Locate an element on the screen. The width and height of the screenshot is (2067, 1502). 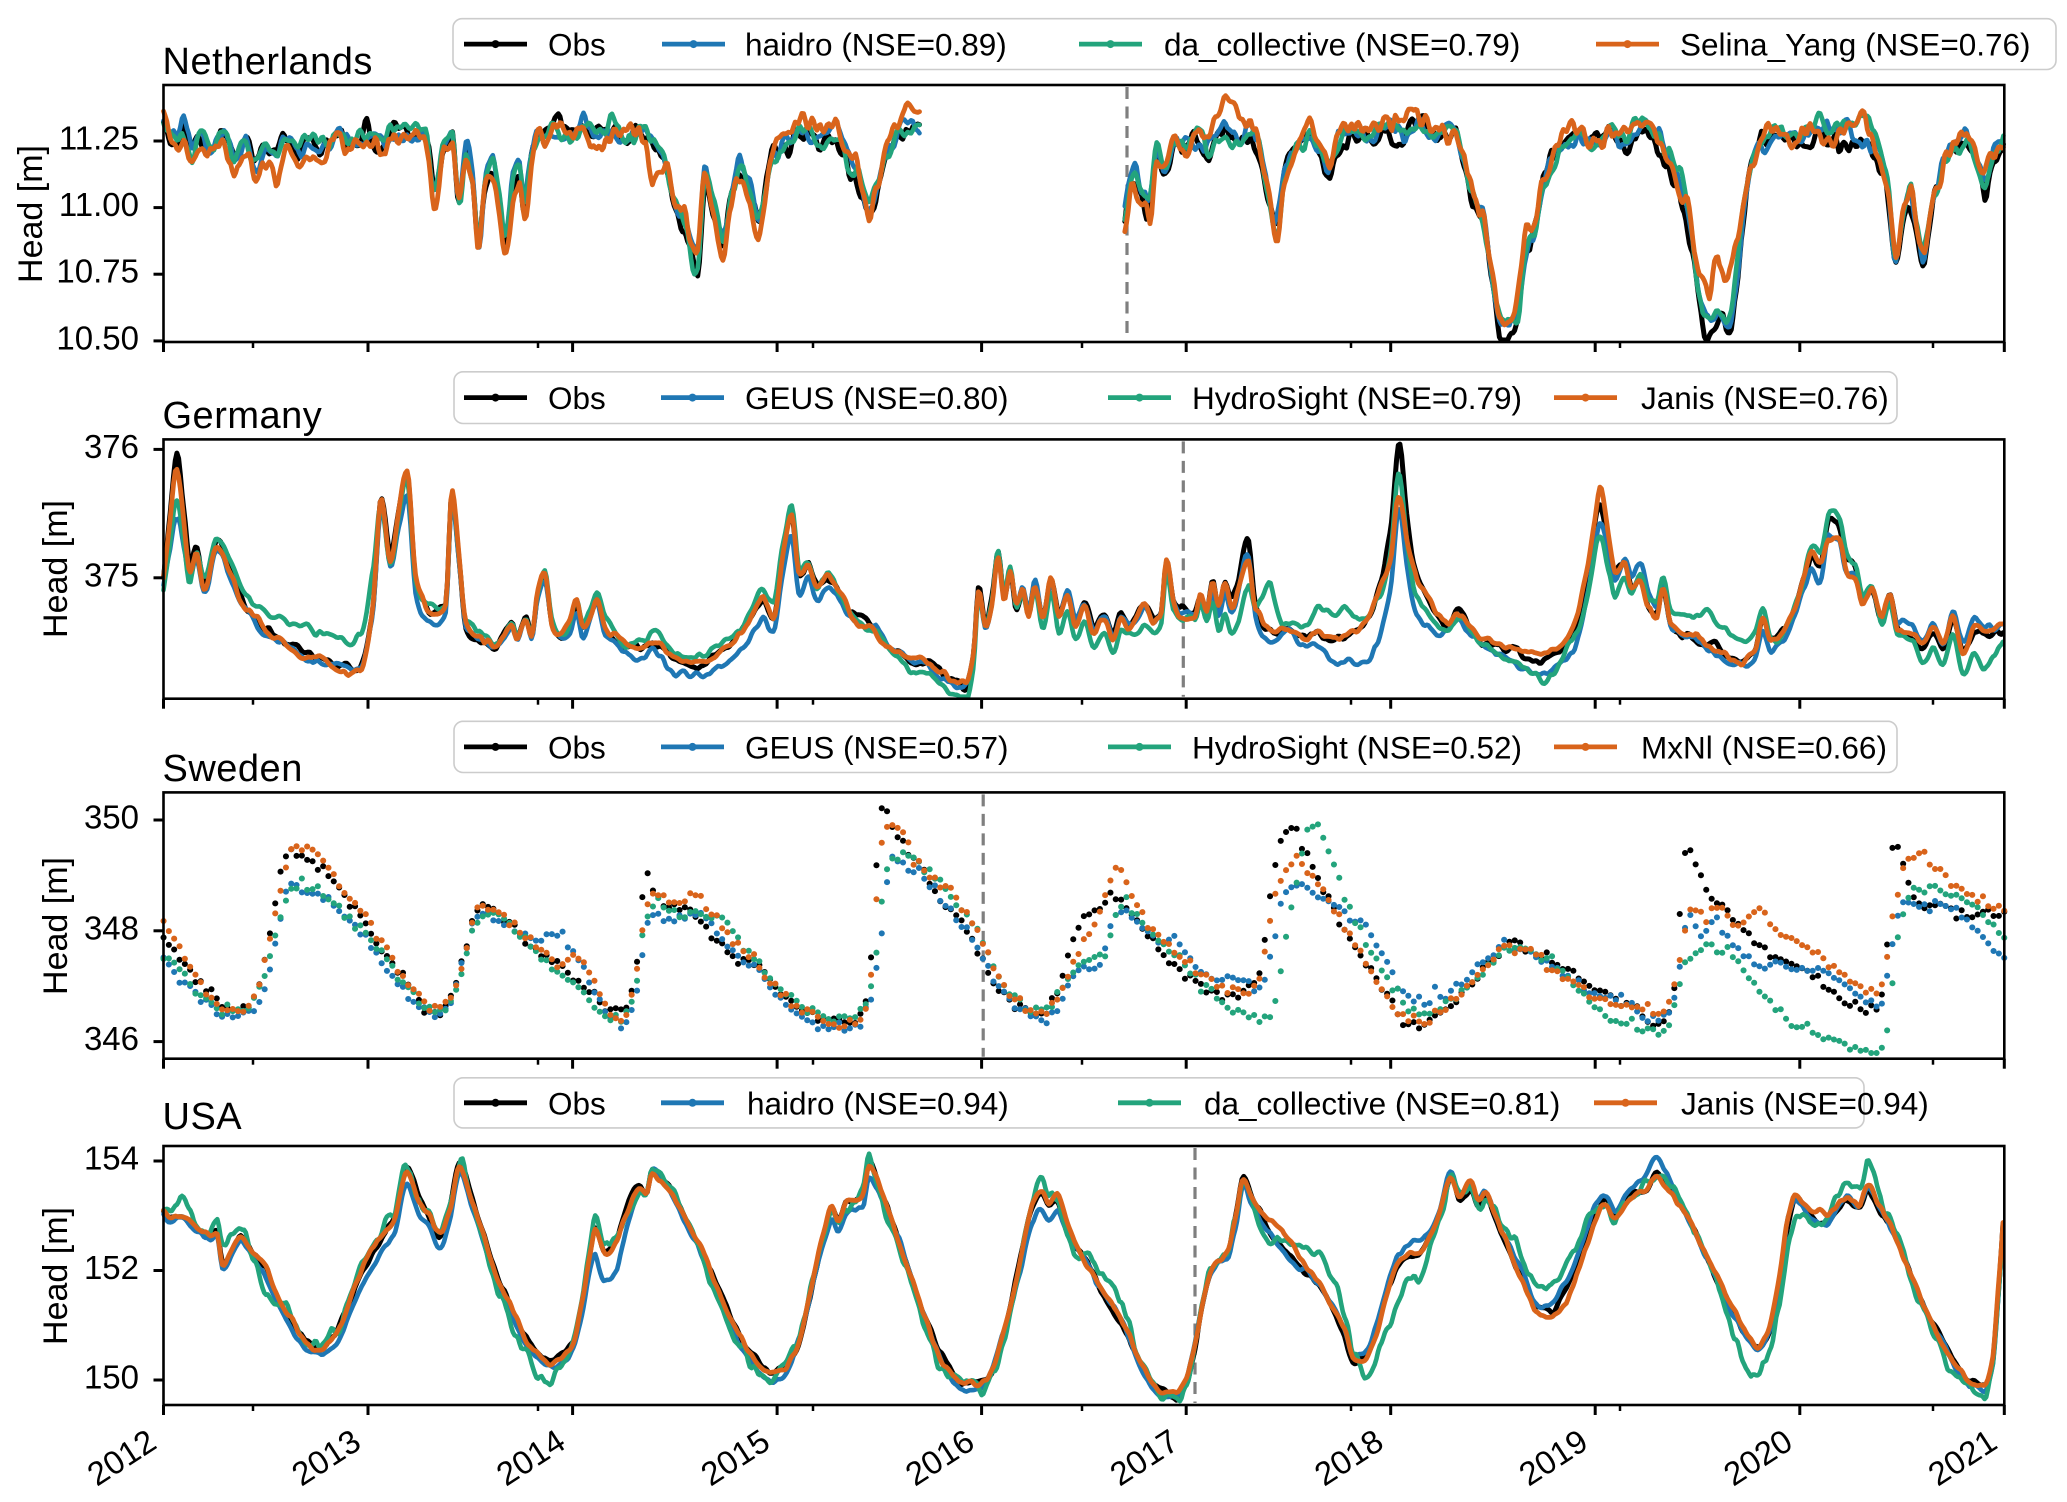
svg-text: 10.75 is located at coordinates (97, 271).